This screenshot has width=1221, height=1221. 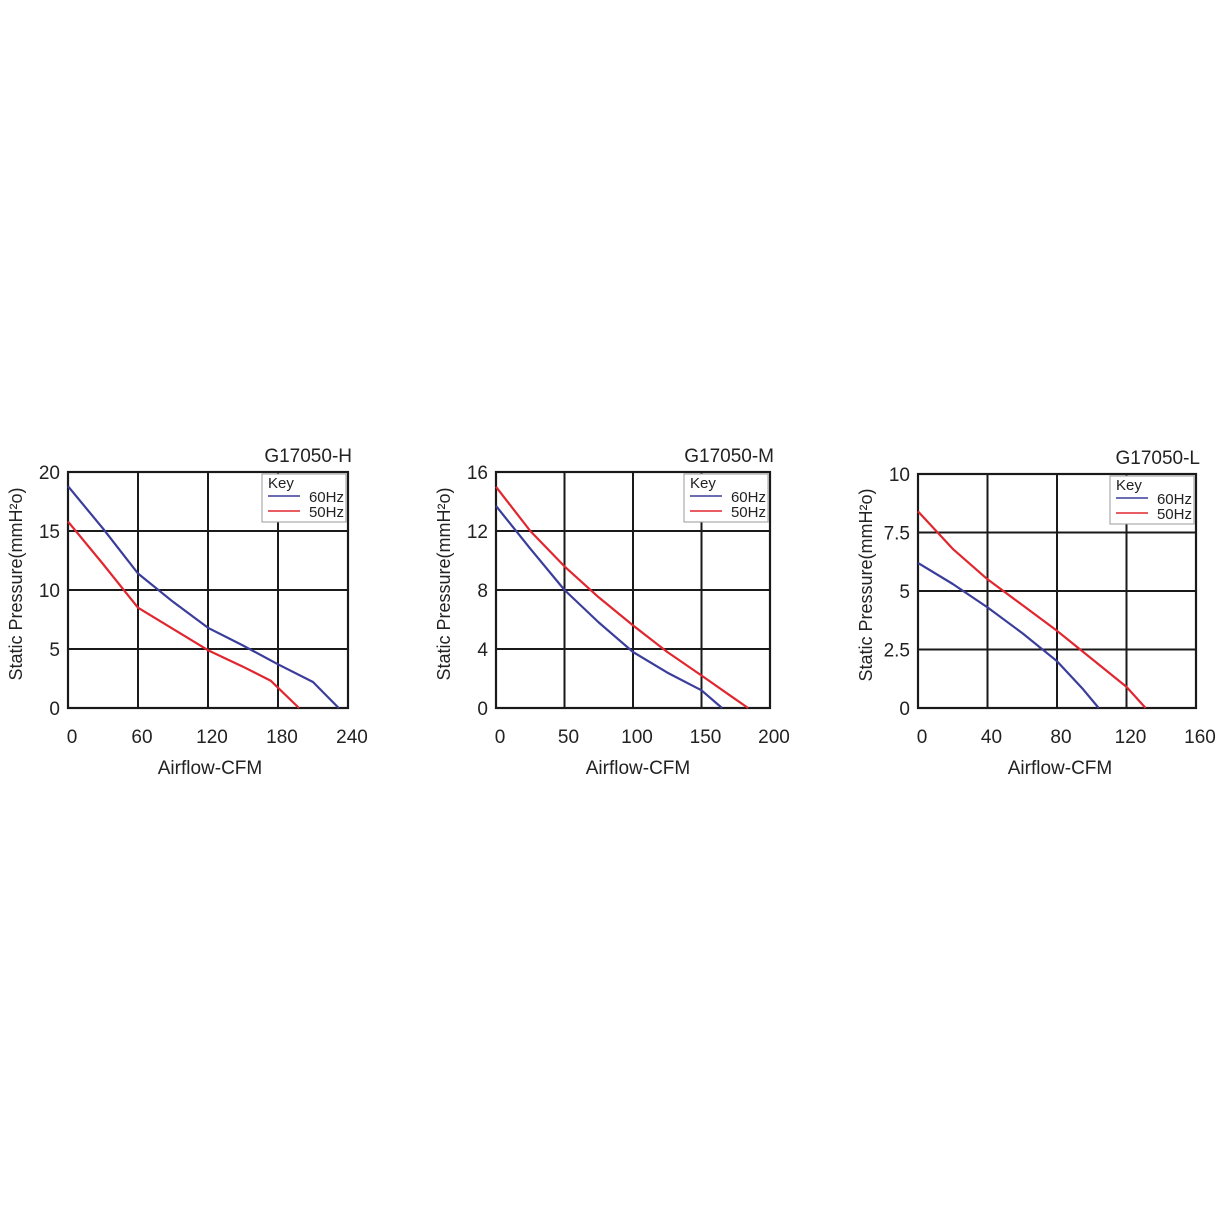 I want to click on x-tick-label: 40, so click(x=991, y=737).